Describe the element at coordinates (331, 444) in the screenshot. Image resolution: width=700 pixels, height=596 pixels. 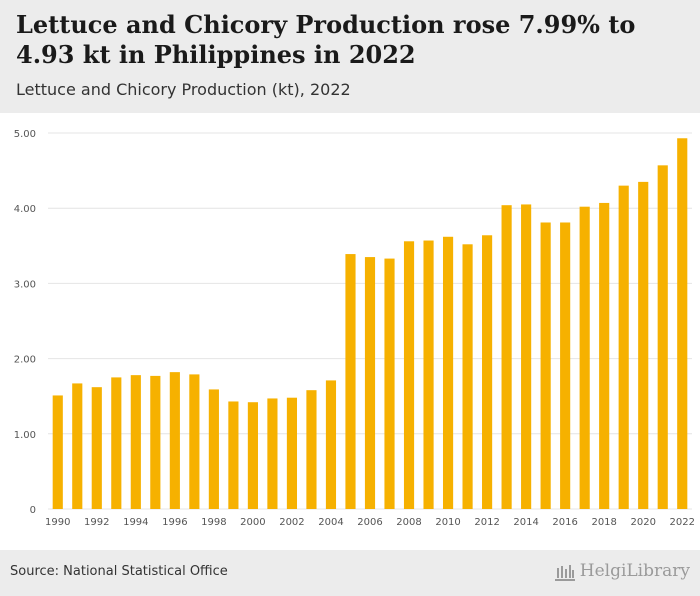
I see `bar-2004` at that location.